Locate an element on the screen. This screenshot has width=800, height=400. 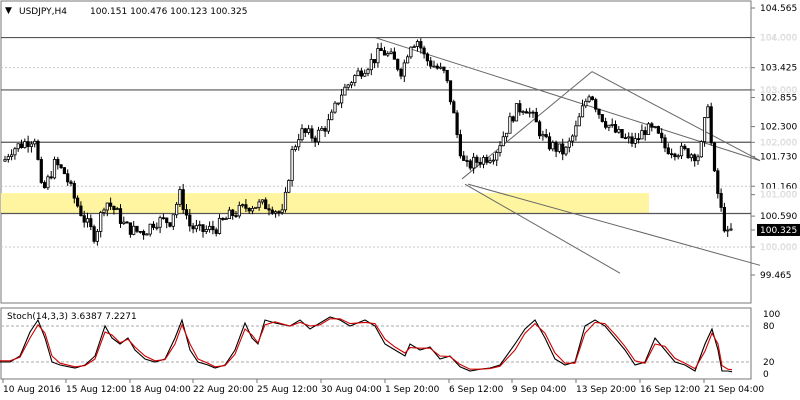
y-tick-label: 101.160 is located at coordinates (778, 187).